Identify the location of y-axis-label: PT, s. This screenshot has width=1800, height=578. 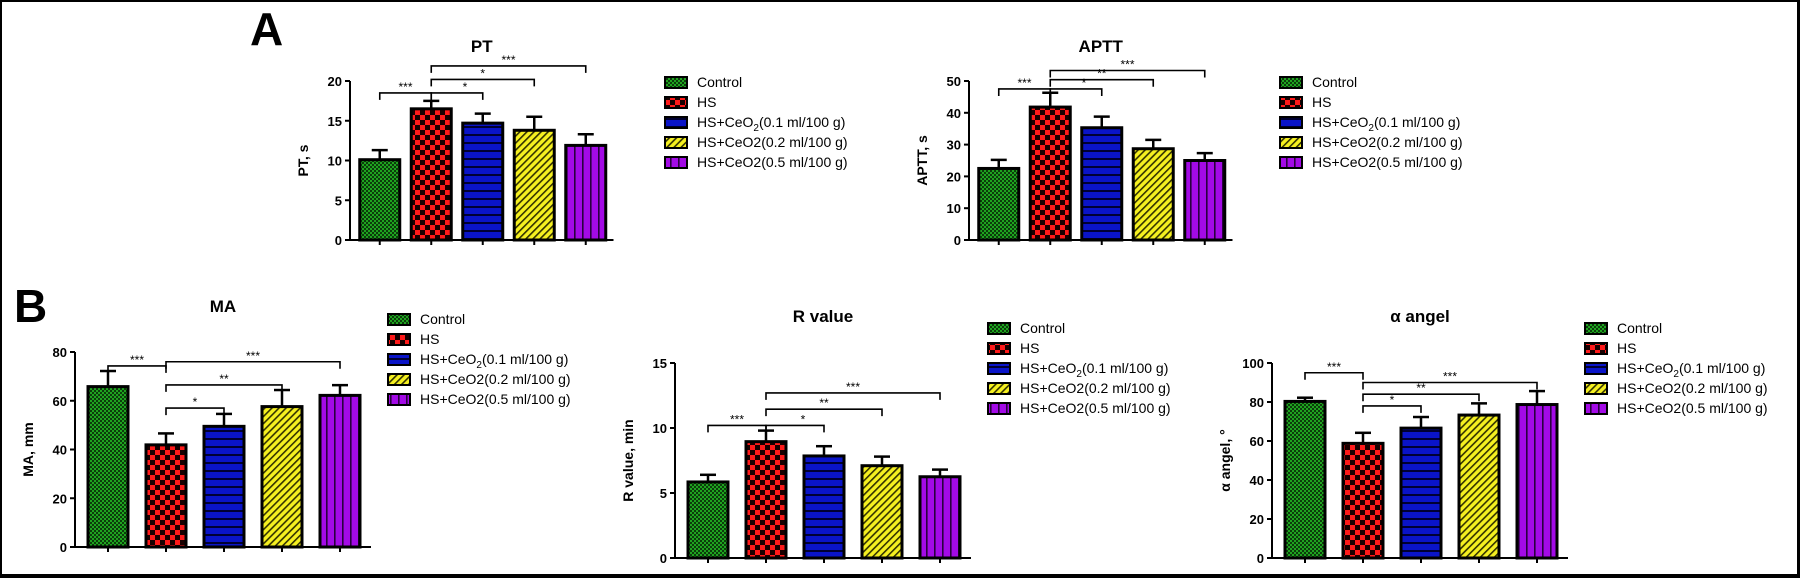
(303, 160).